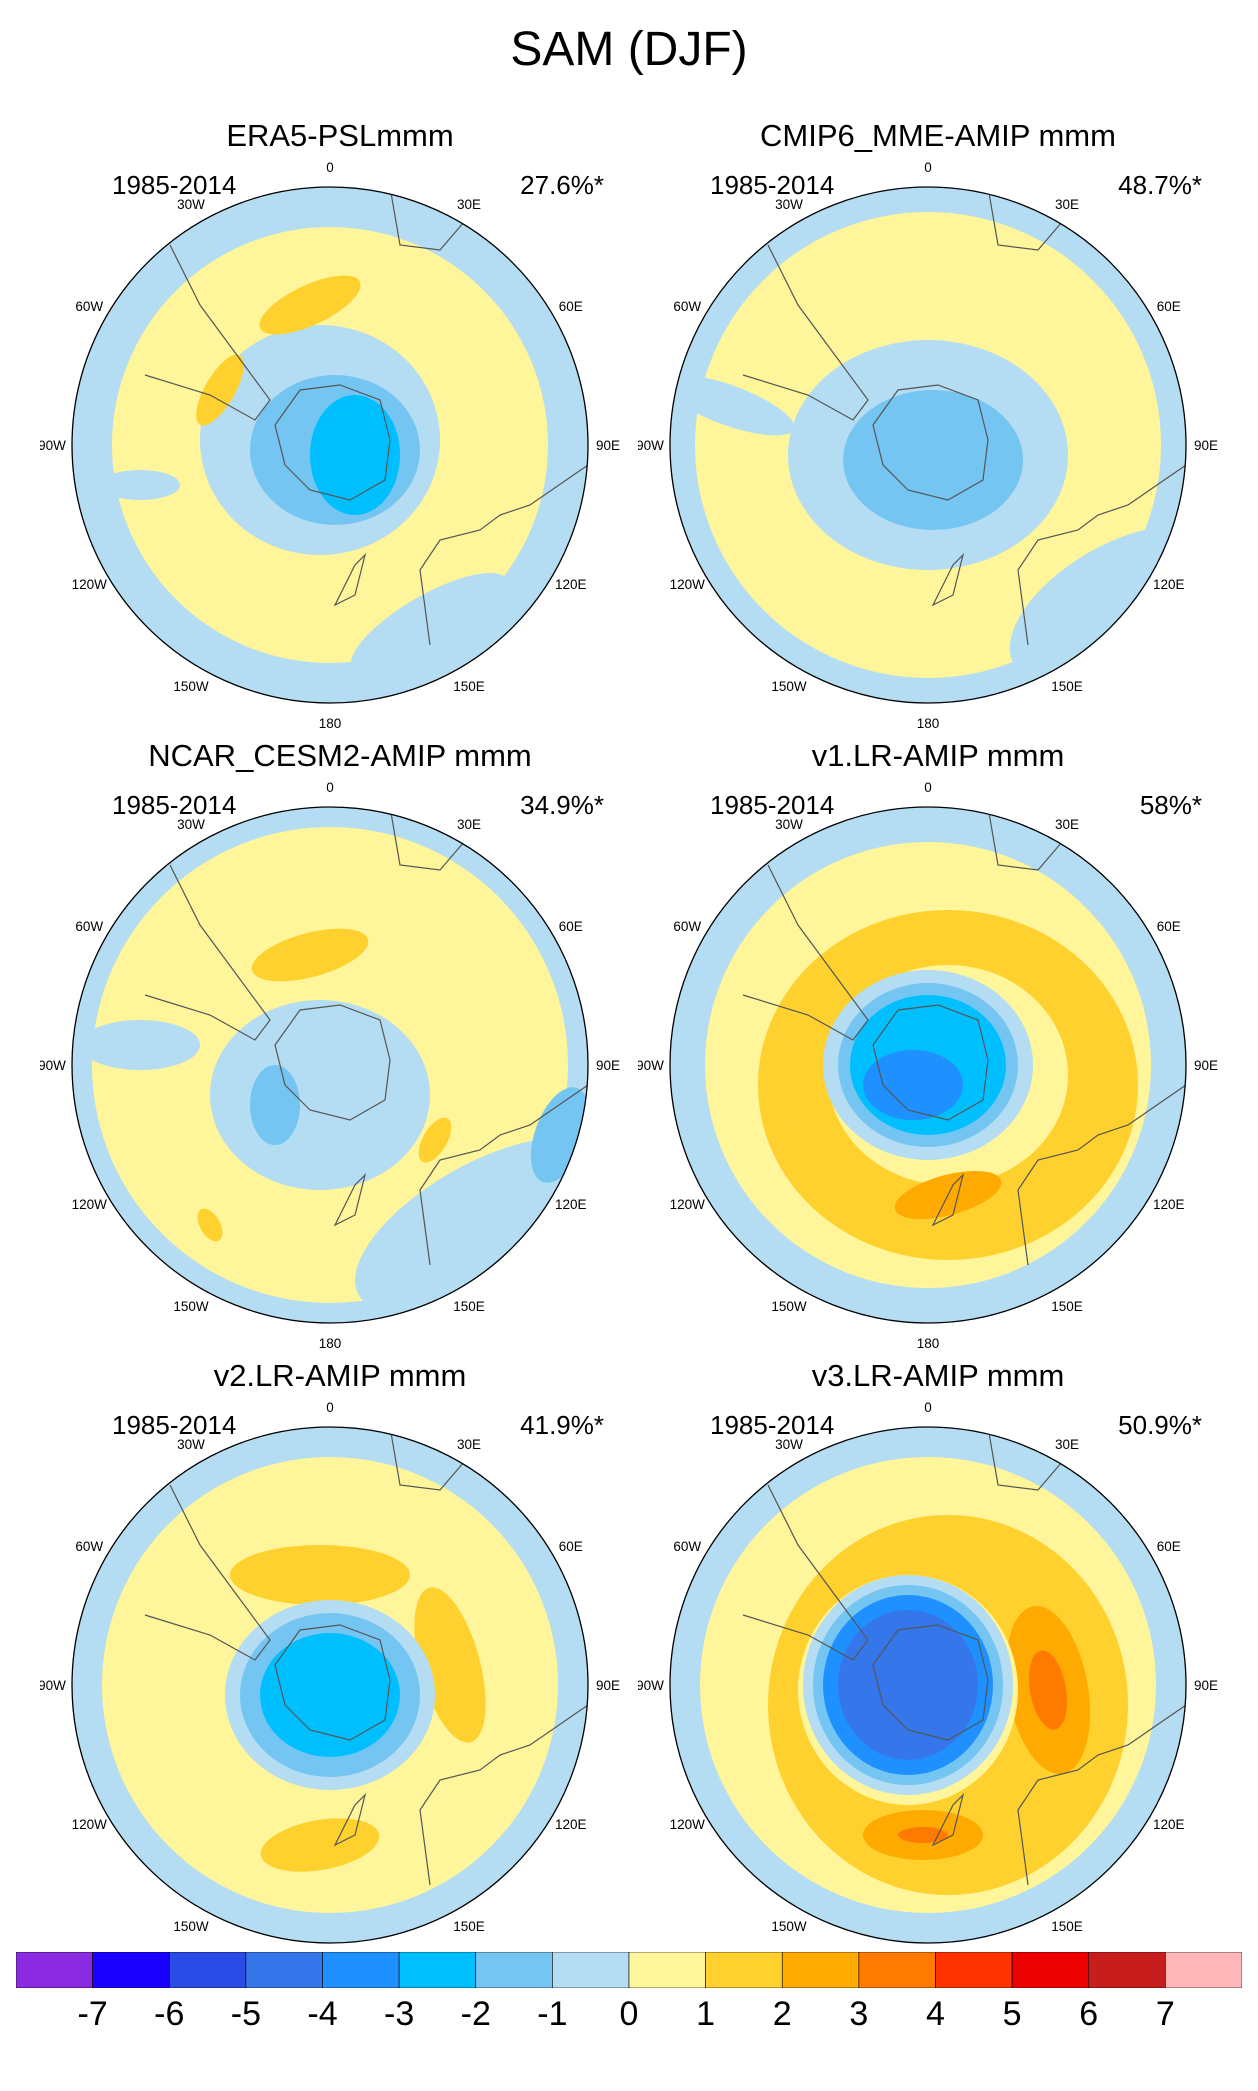 This screenshot has height=2091, width=1258. Describe the element at coordinates (340, 755) in the screenshot. I see `panel-title: NCAR_CESM2-AMIP mmm` at that location.